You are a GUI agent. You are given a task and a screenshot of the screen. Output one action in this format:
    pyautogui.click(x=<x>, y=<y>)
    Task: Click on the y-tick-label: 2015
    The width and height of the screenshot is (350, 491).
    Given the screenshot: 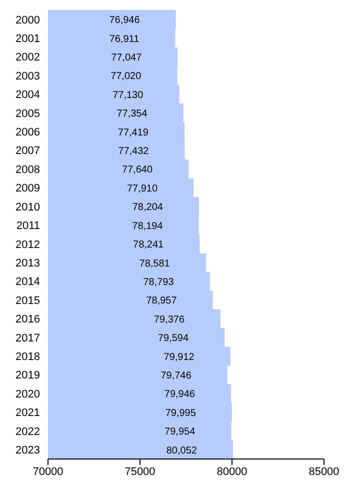 What is the action you would take?
    pyautogui.click(x=28, y=300)
    